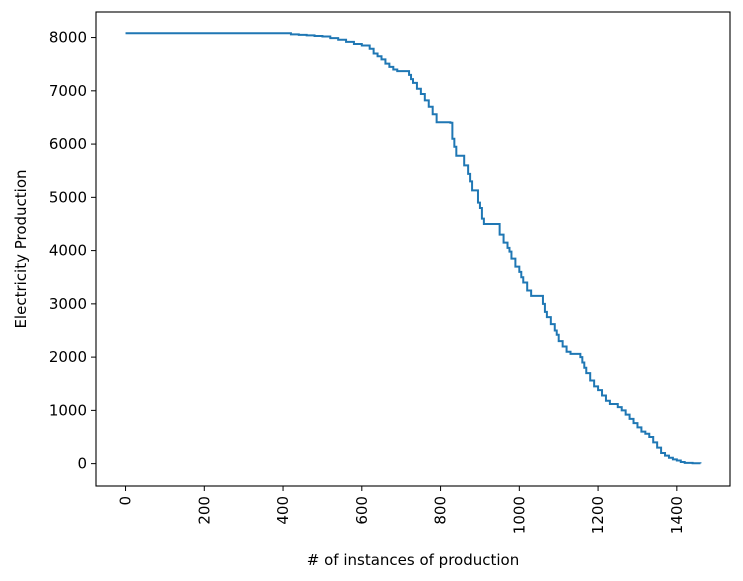  I want to click on x-tick-label: 400, so click(283, 510).